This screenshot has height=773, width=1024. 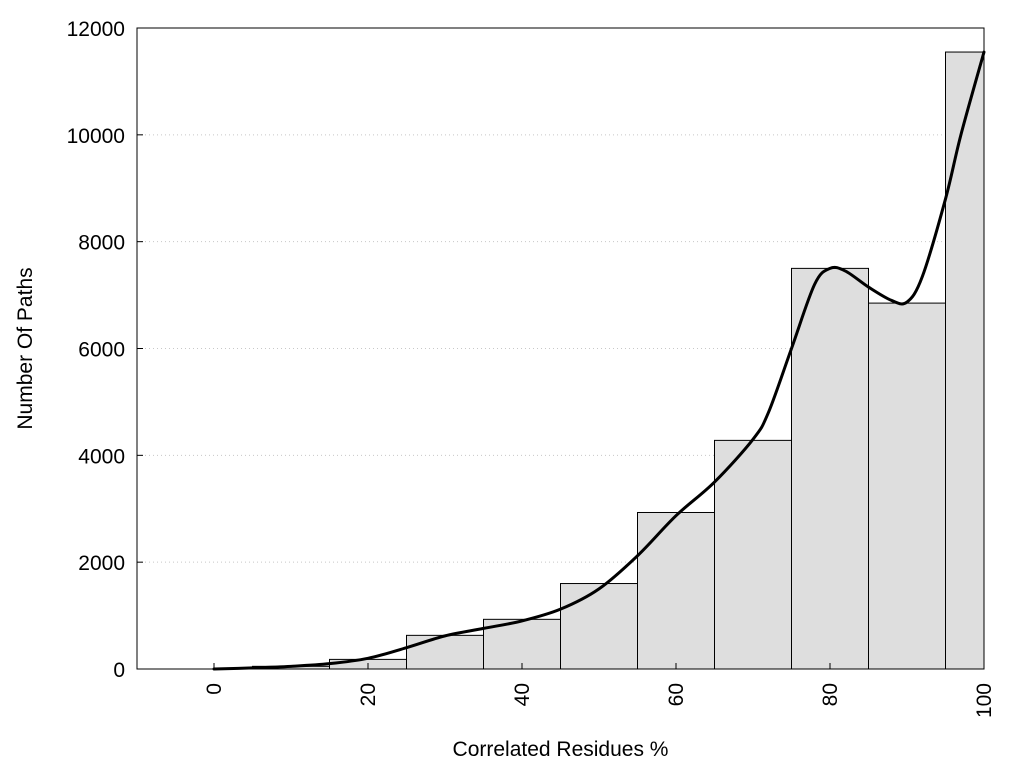 What do you see at coordinates (561, 749) in the screenshot?
I see `x-axis-title: Correlated Residues %` at bounding box center [561, 749].